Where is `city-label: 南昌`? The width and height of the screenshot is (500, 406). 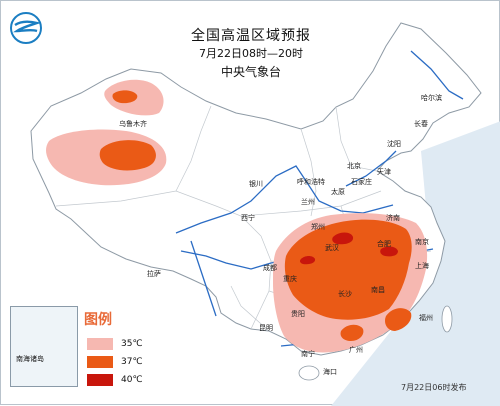 city-label: 南昌 is located at coordinates (378, 290).